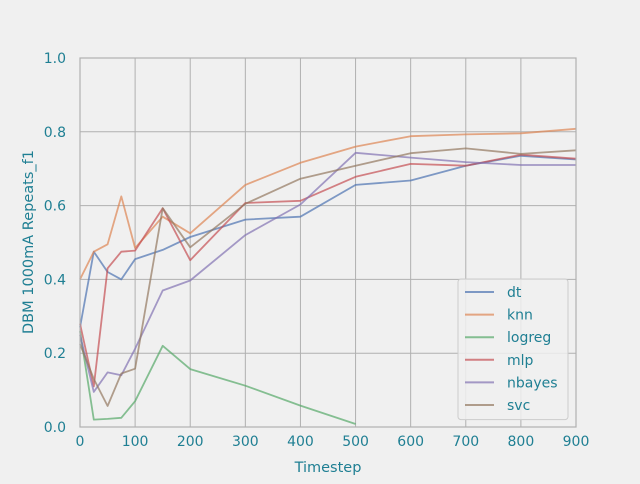 Image resolution: width=640 pixels, height=484 pixels. Describe the element at coordinates (520, 316) in the screenshot. I see `legend-label-knn: knn` at that location.